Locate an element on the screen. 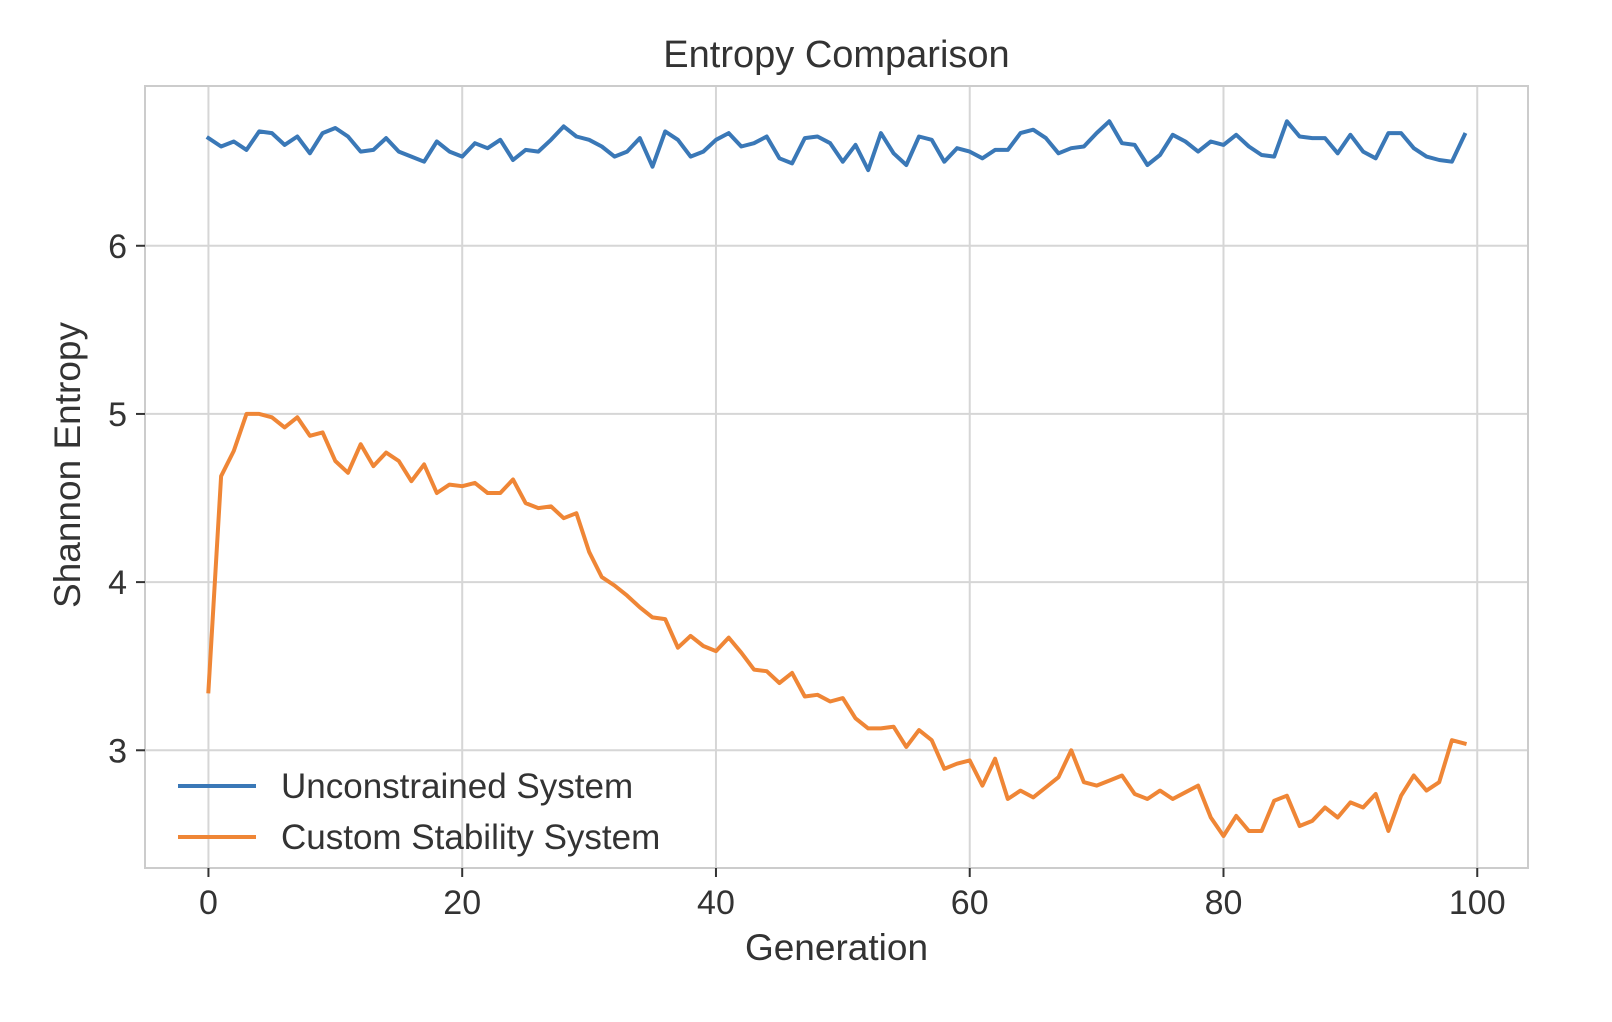 This screenshot has height=1022, width=1612. x-tick-label: 40 is located at coordinates (716, 903).